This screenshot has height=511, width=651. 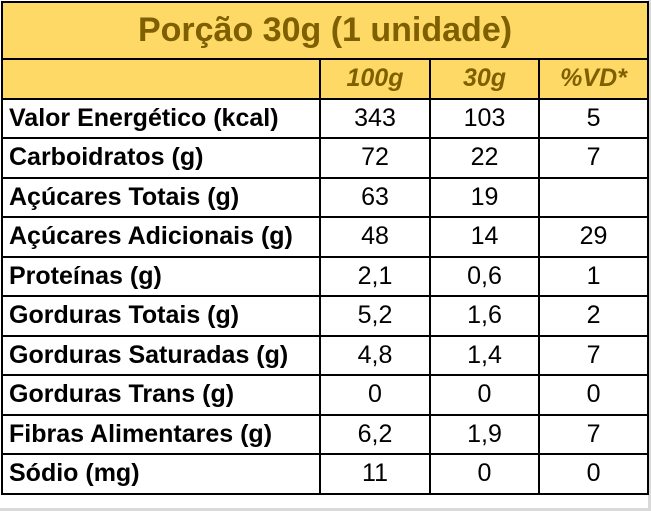 I want to click on row-label: Proteínas (g), so click(x=161, y=276).